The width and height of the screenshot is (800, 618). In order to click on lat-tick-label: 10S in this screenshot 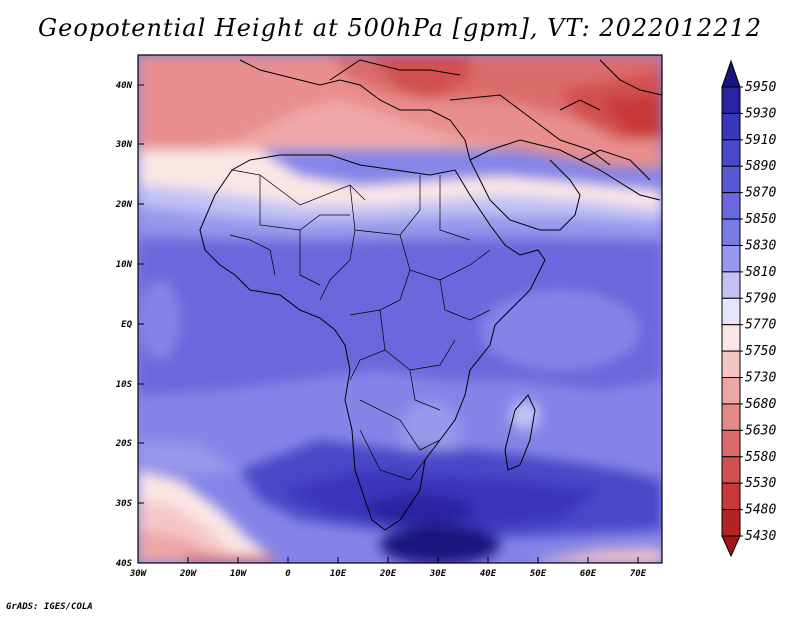, I will do `click(124, 385)`.